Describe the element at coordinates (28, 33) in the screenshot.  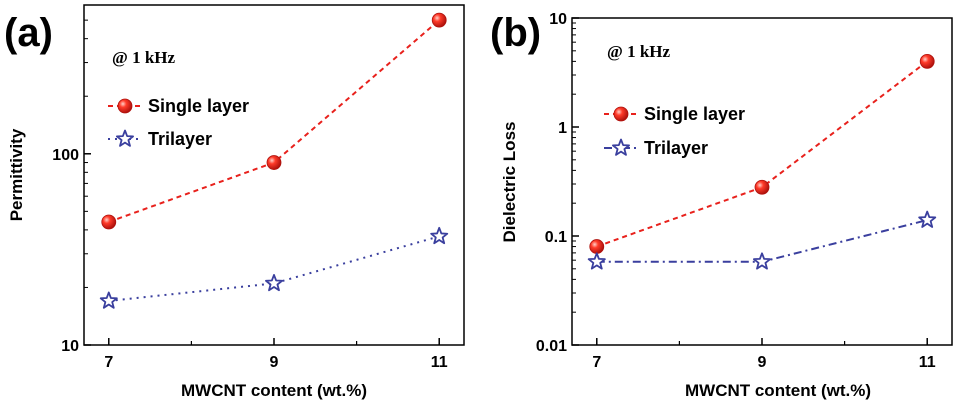
I see `panel-label: (a)` at that location.